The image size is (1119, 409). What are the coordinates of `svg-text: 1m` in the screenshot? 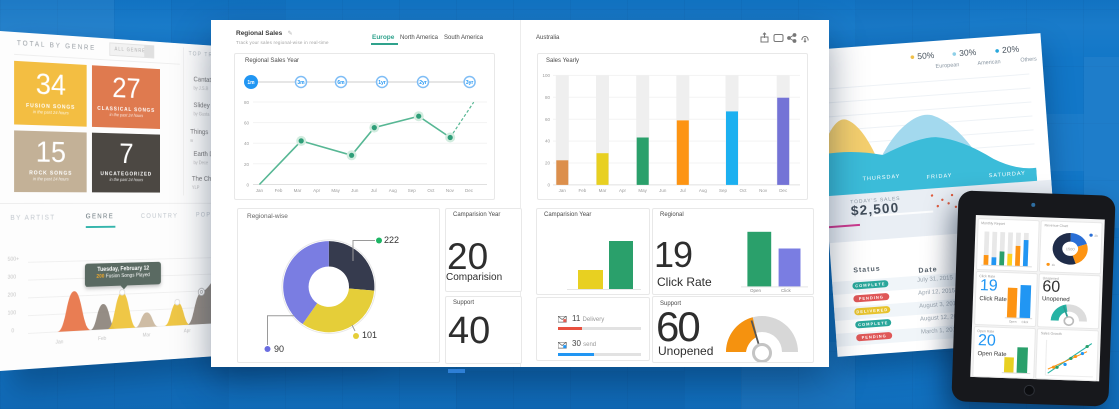 It's located at (251, 83).